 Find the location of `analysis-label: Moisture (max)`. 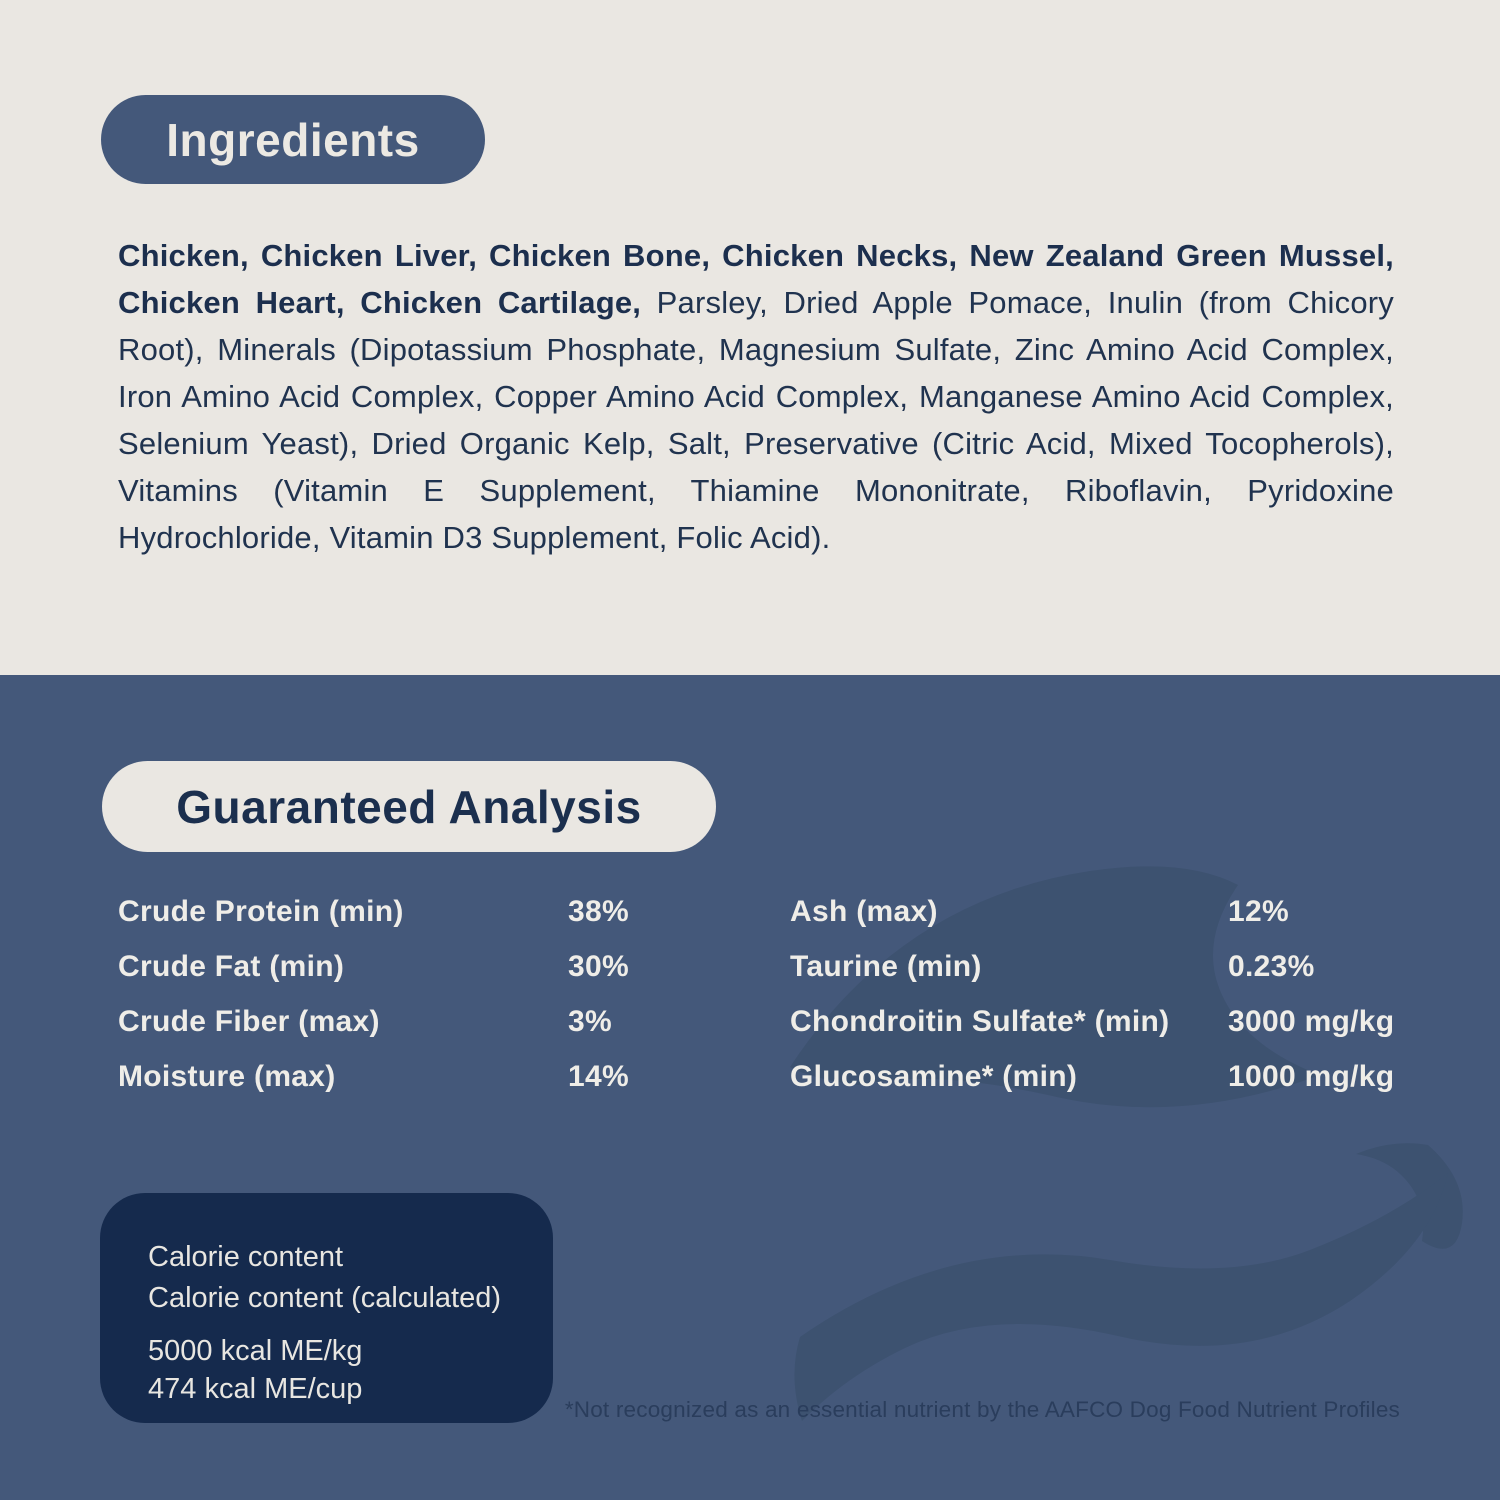

analysis-label: Moisture (max) is located at coordinates (227, 1076).